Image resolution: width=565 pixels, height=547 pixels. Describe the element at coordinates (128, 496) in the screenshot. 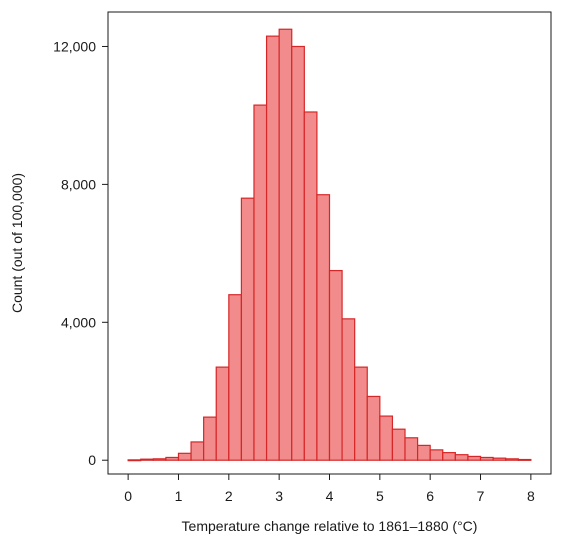

I see `x-tick-label: 0` at that location.